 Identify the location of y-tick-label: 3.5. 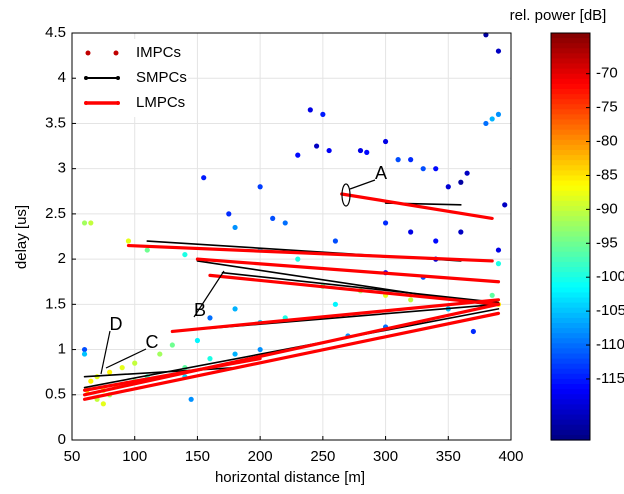
(55, 122).